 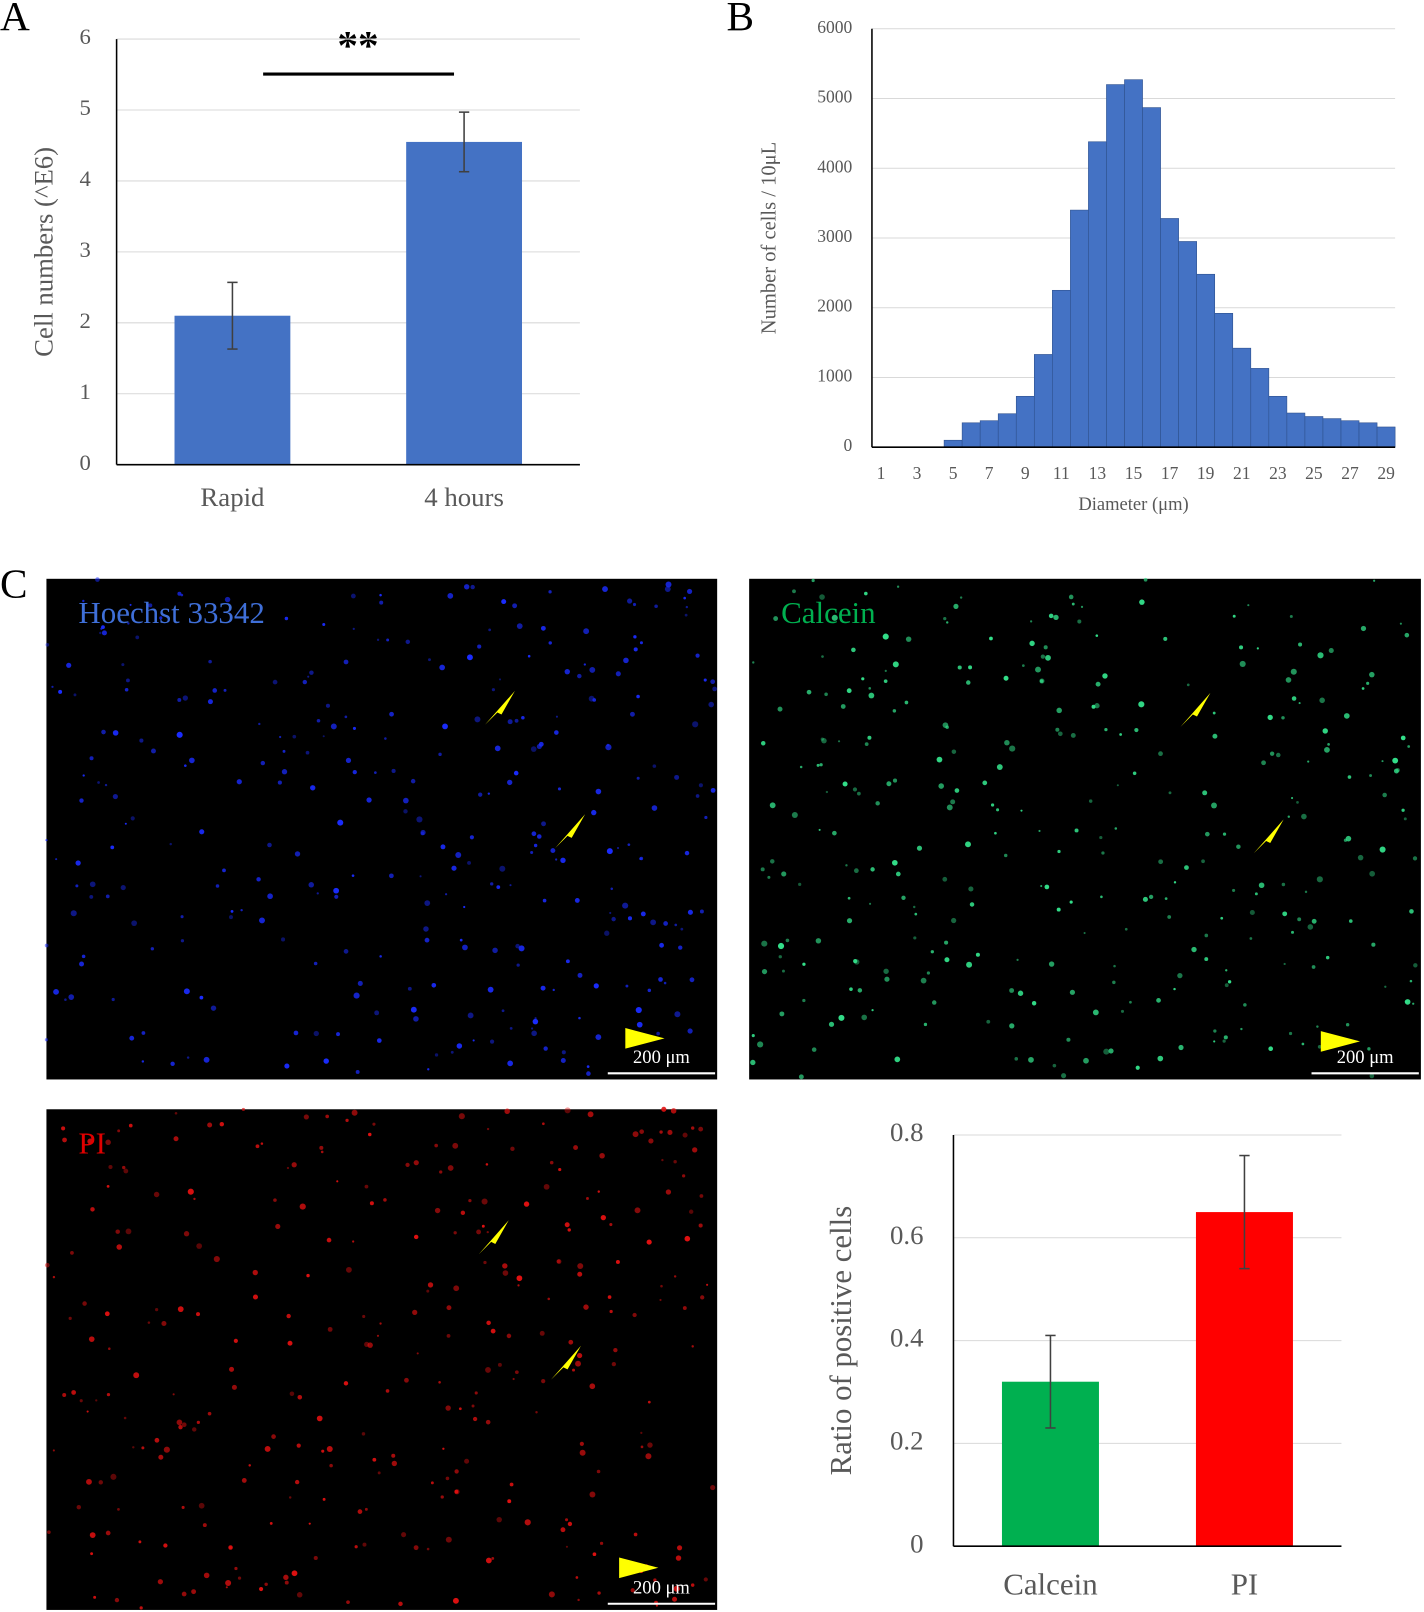 What do you see at coordinates (917, 473) in the screenshot?
I see `x-tick-label: 3` at bounding box center [917, 473].